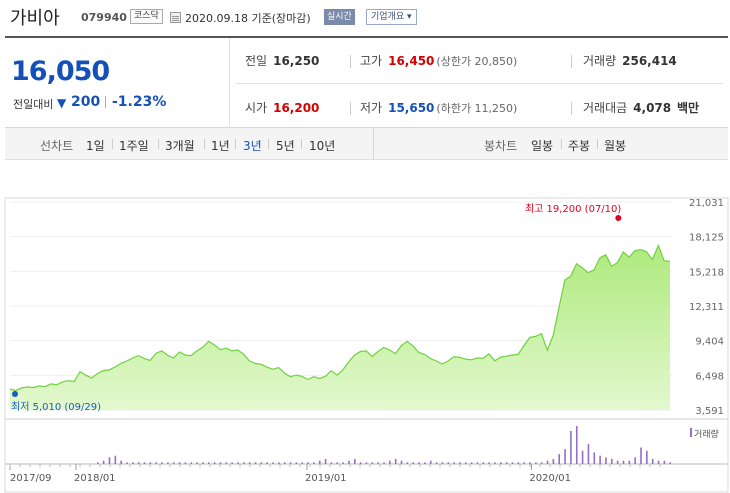 Image resolution: width=730 pixels, height=493 pixels. I want to click on trade-amount: 거래대금 4,078 백만, so click(641, 107).